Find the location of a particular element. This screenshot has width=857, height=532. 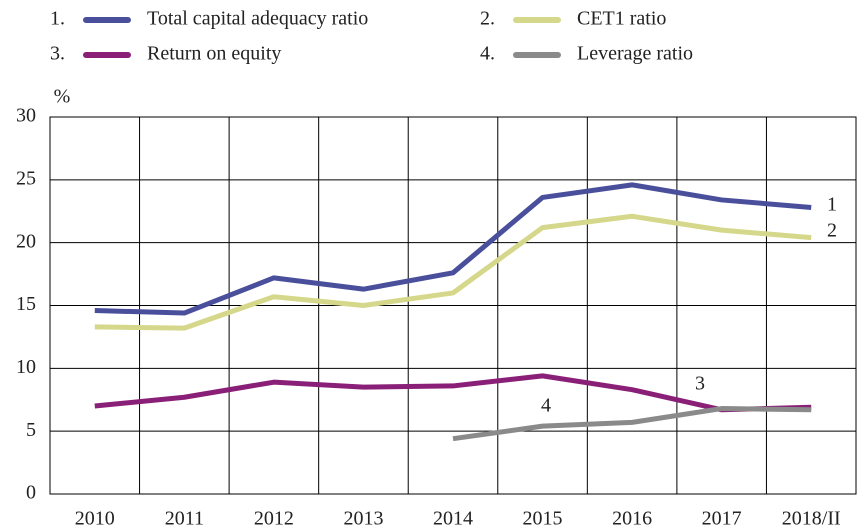

line-label: 3 is located at coordinates (700, 384).